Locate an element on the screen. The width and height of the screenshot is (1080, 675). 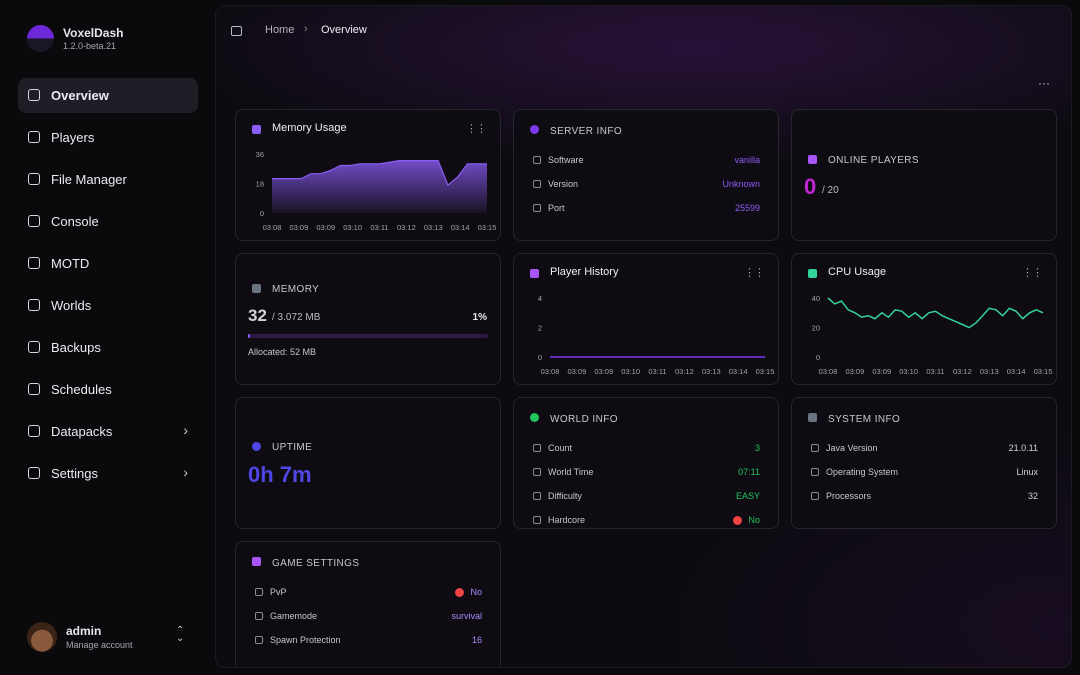
x-tick-label: 03:10 is located at coordinates (352, 227).